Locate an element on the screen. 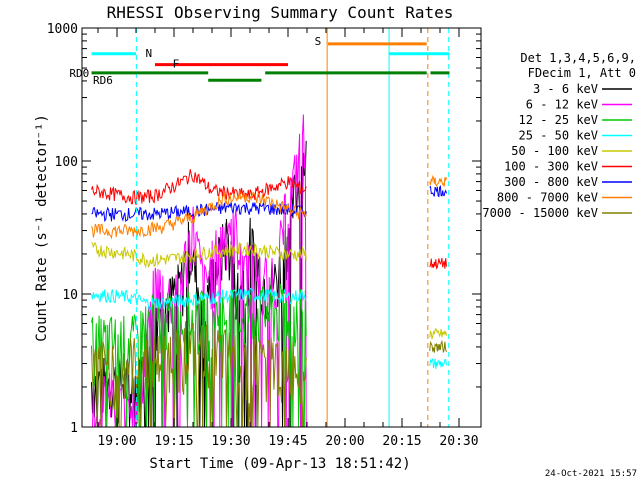 This screenshot has width=640, height=480. flag-label: F is located at coordinates (176, 64).